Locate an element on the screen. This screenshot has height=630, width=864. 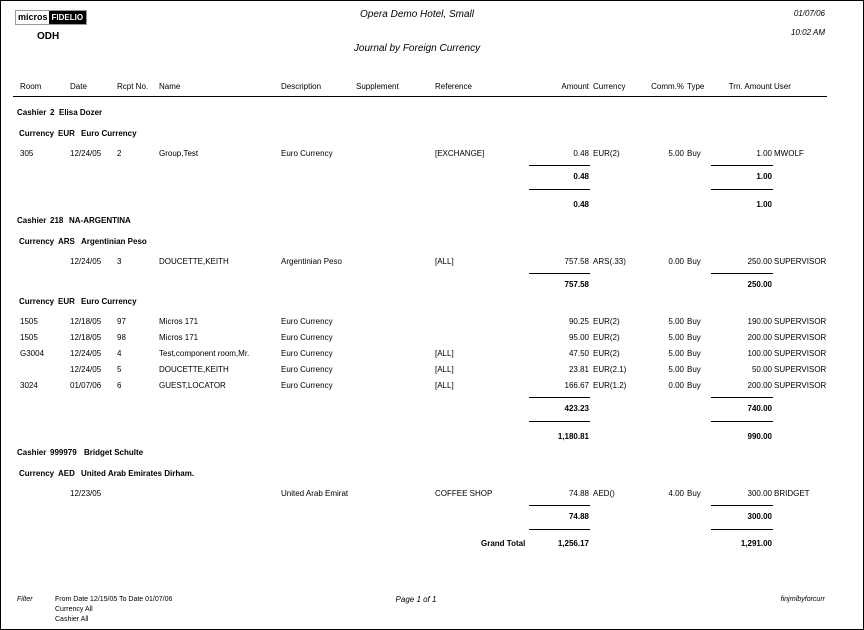
cell-currency: AED() is located at coordinates (604, 493).